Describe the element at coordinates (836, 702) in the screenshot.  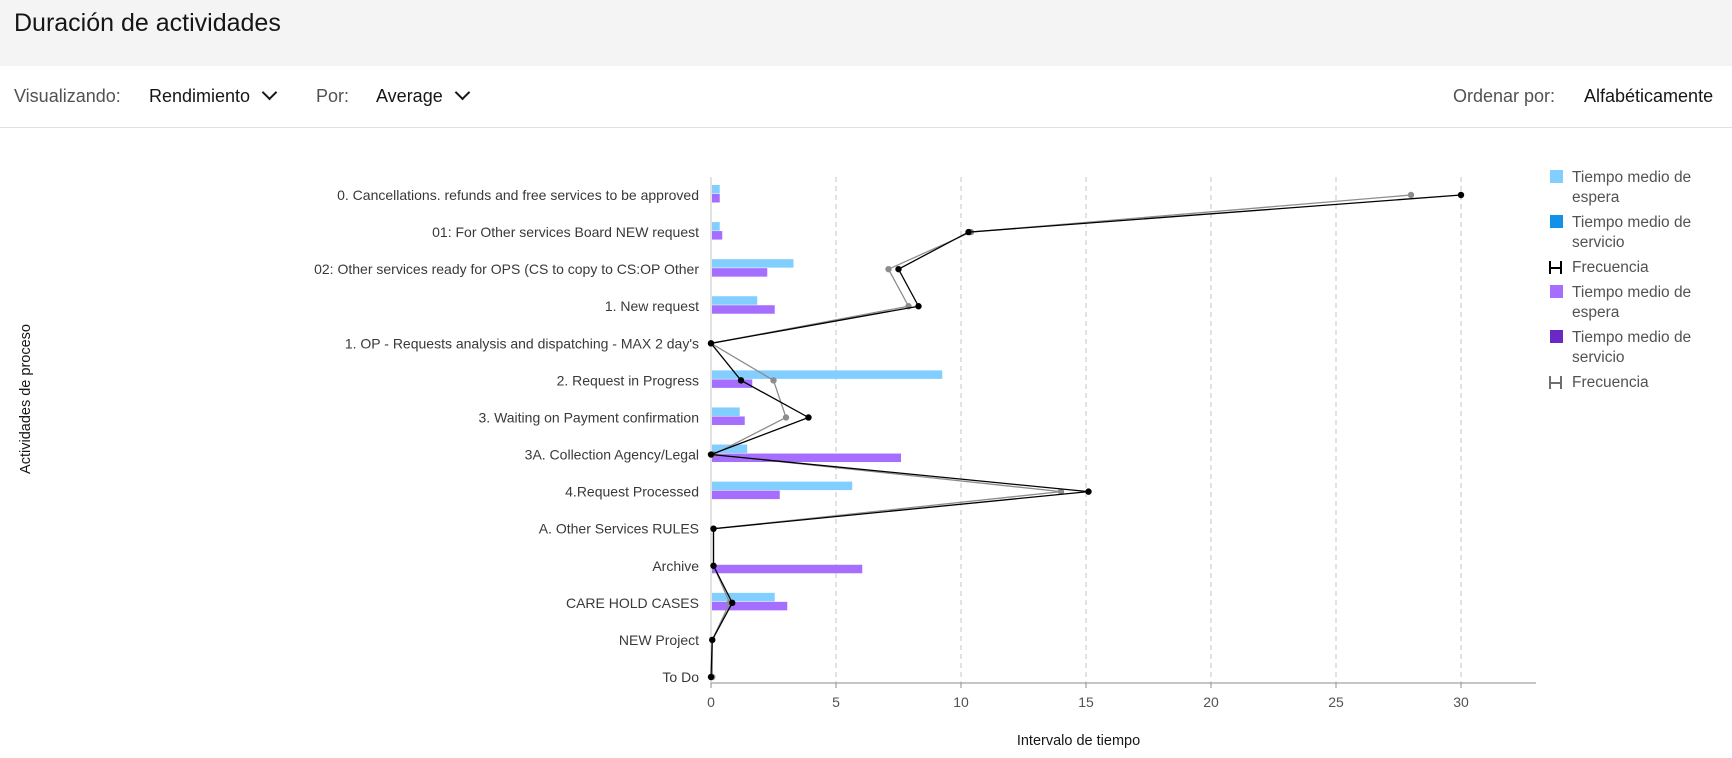
I see `x-tick-label: 5` at that location.